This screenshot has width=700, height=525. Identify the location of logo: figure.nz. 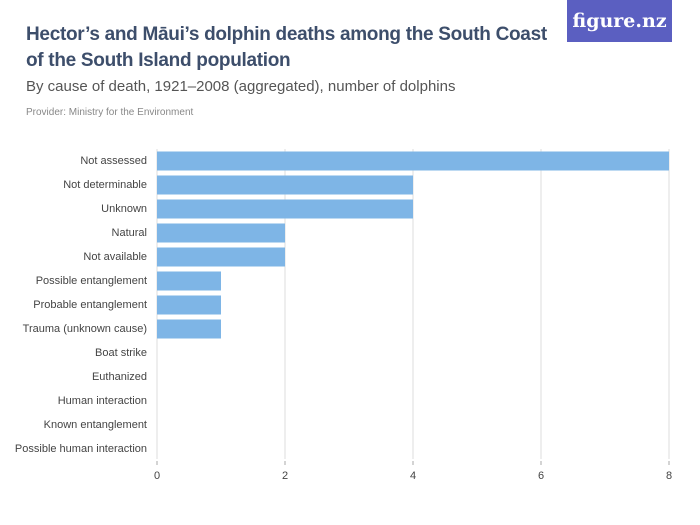
(619, 21).